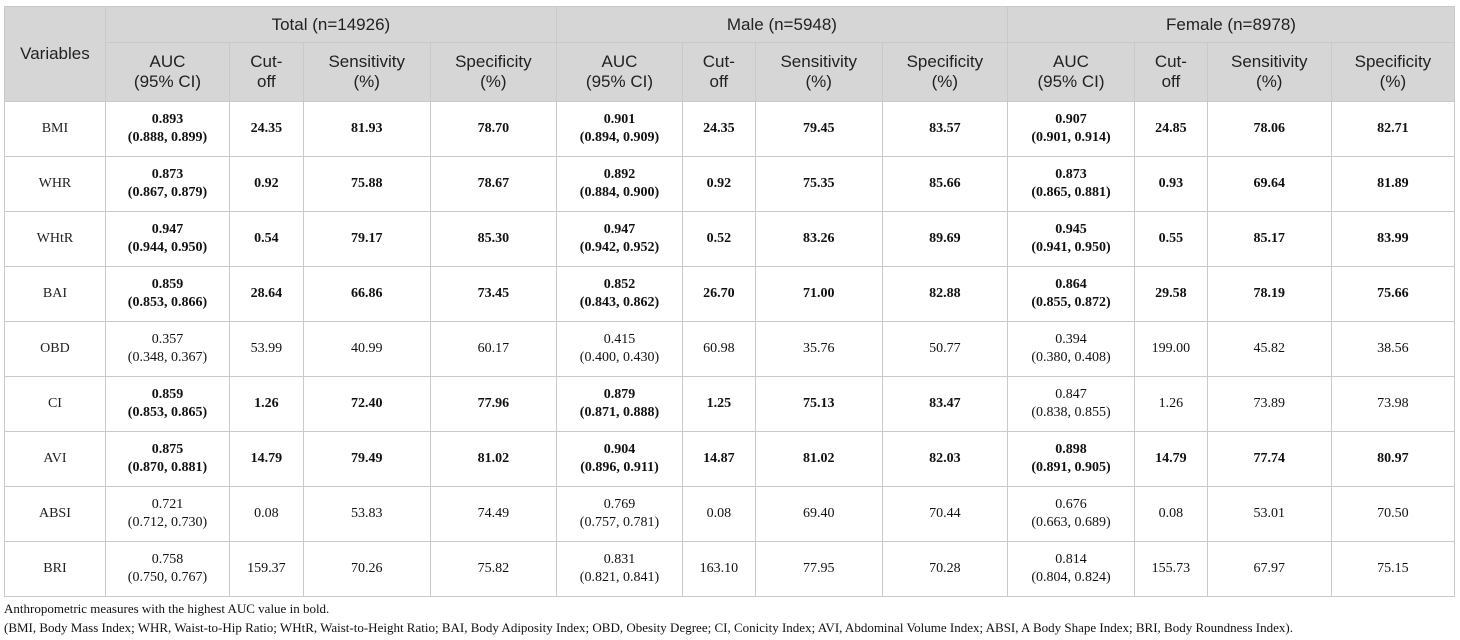 This screenshot has width=1460, height=640. What do you see at coordinates (167, 184) in the screenshot?
I see `auc-cell: 0.873 (0.867, 0.879)` at bounding box center [167, 184].